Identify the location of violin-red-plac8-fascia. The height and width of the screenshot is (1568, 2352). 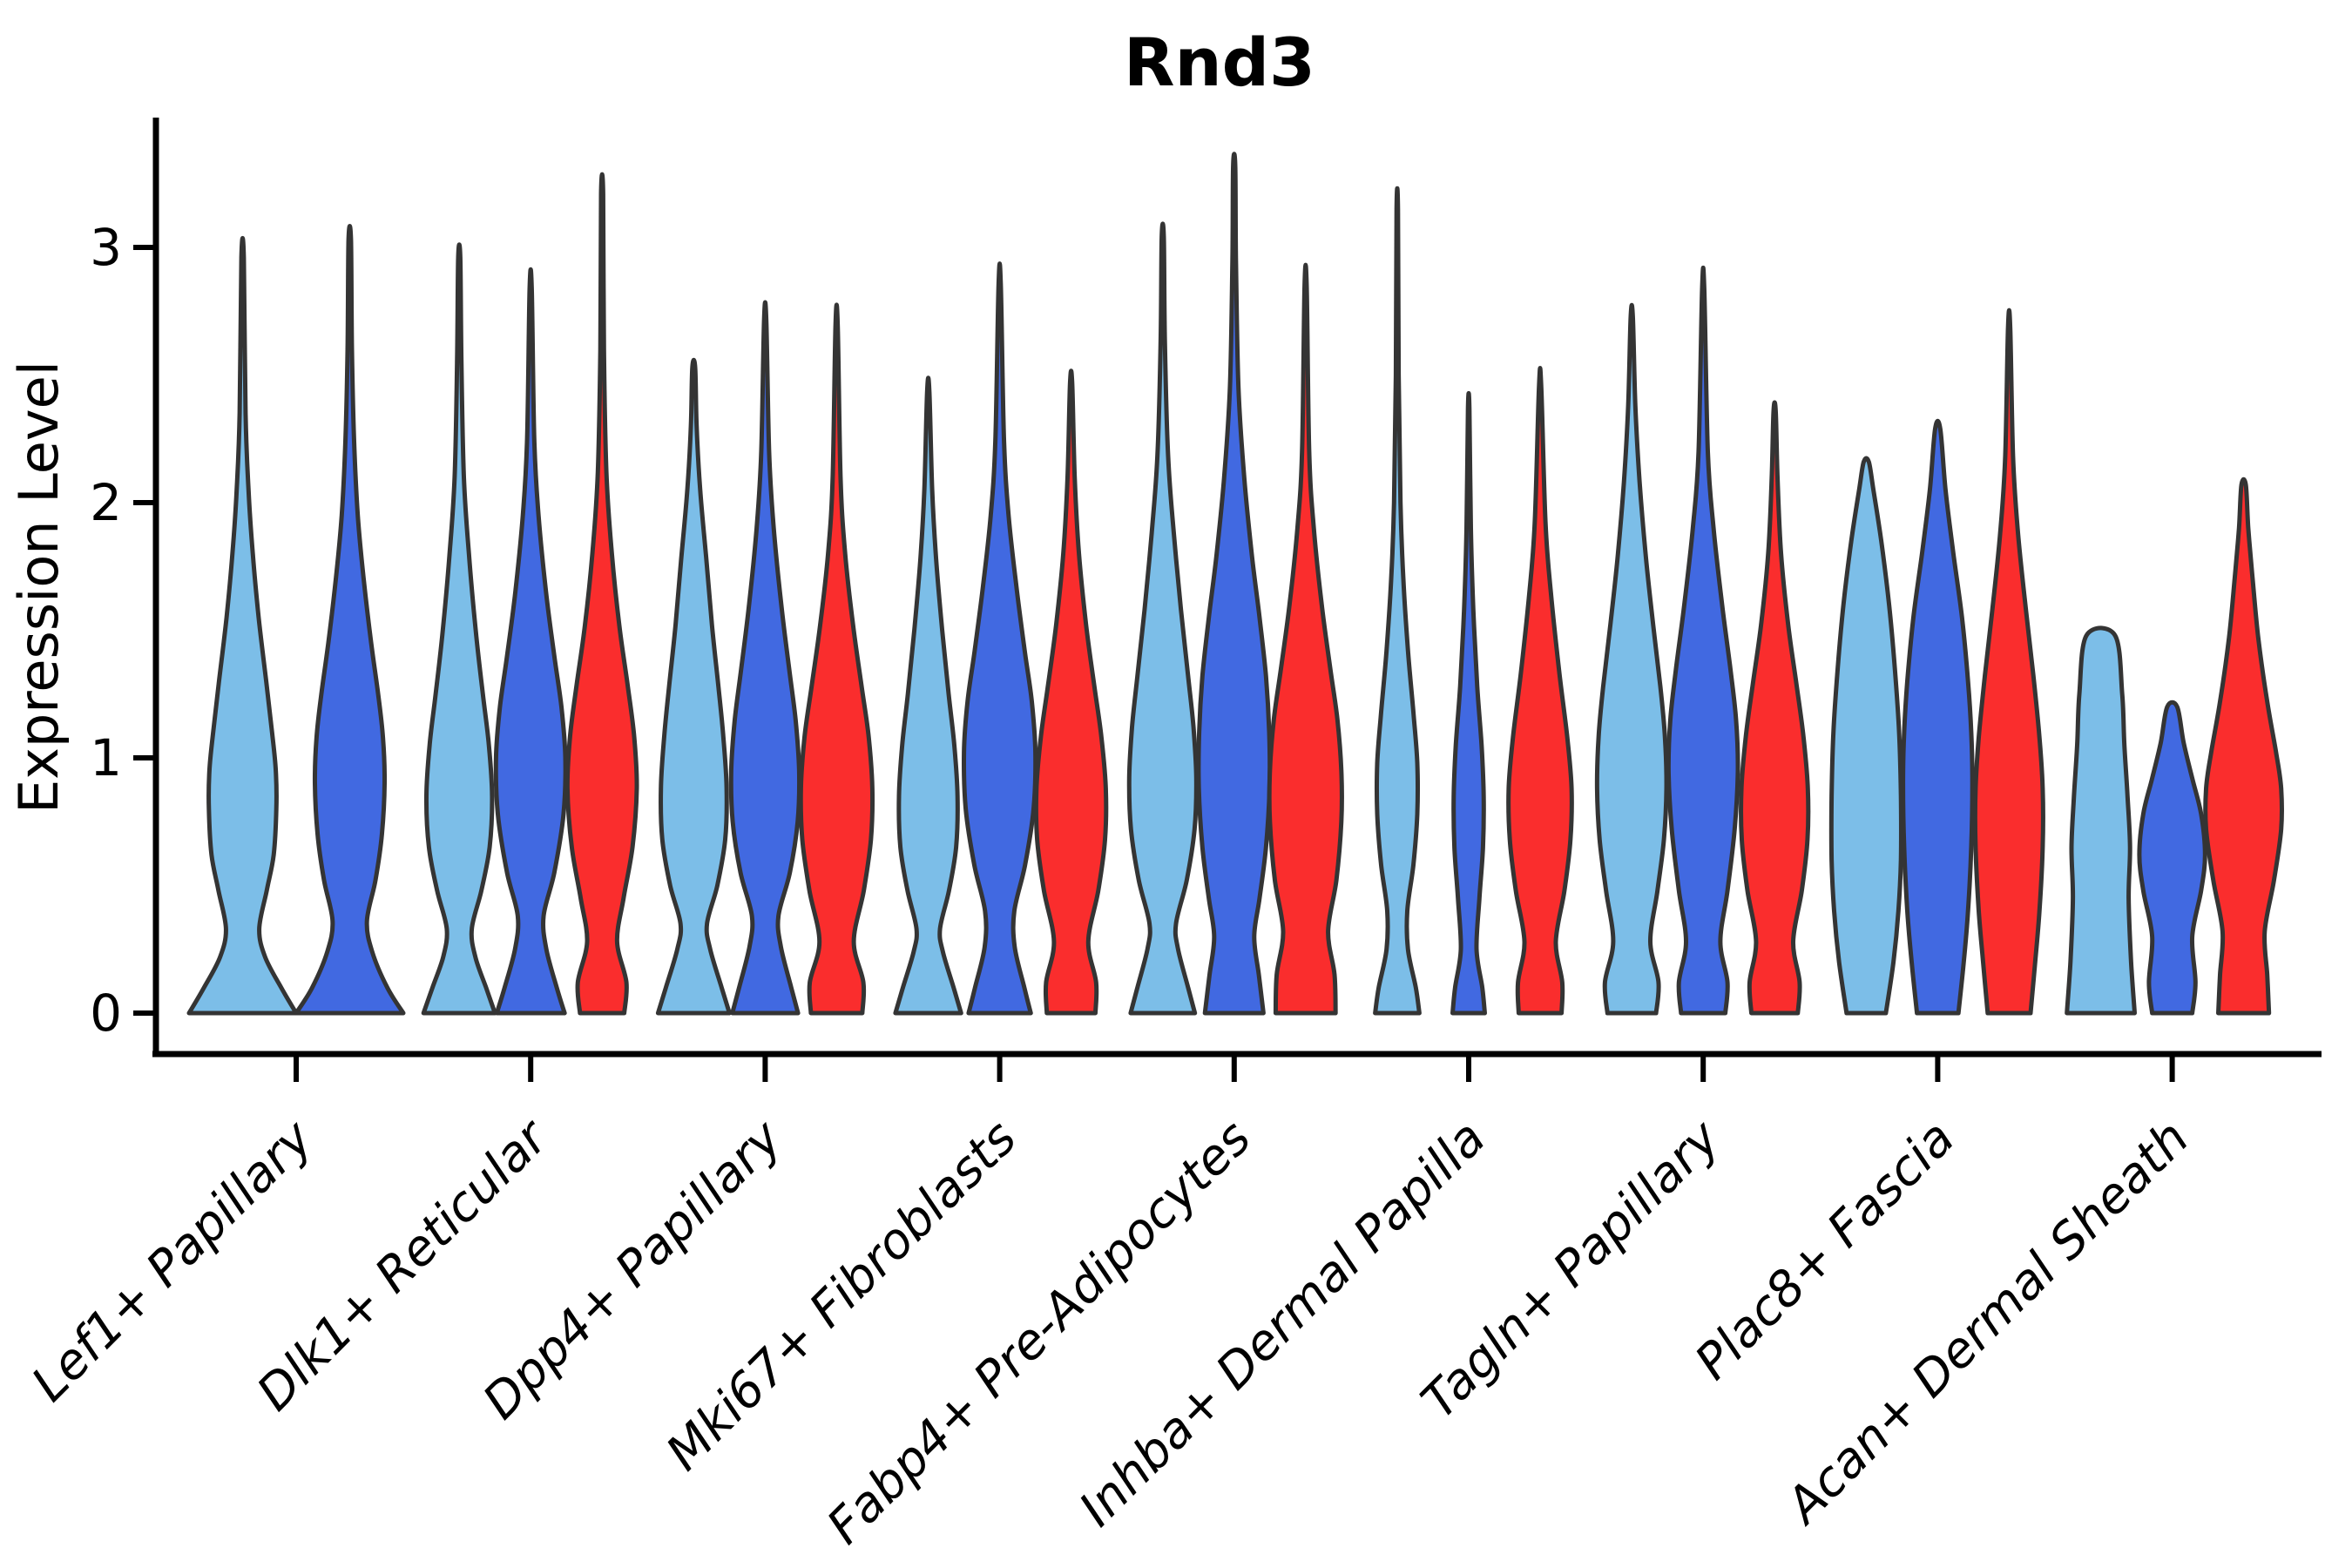
(2008, 662).